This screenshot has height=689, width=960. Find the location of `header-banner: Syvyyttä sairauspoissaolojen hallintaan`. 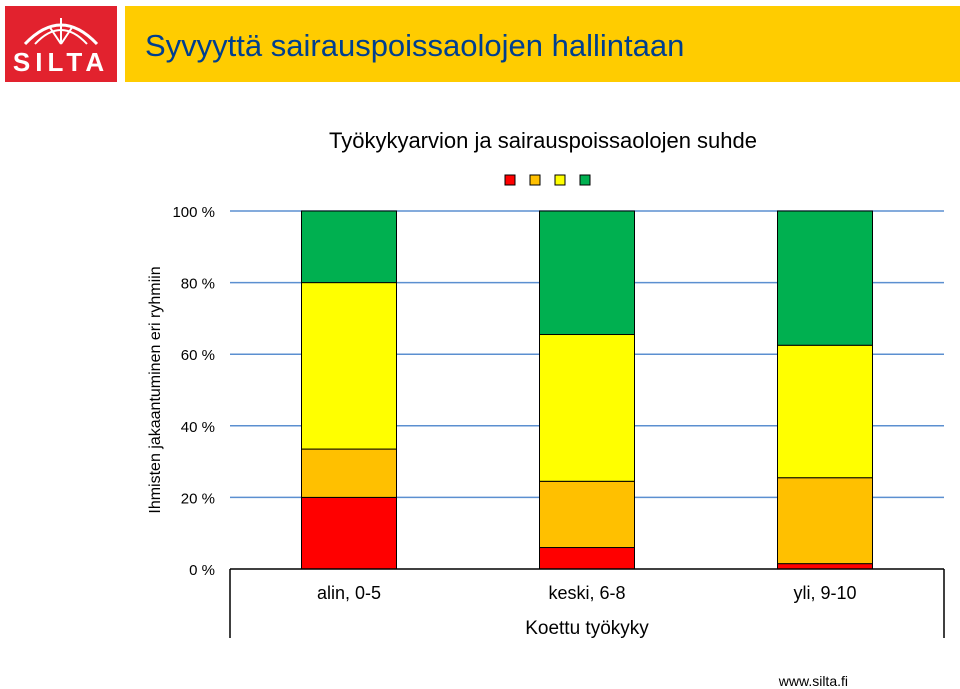

header-banner: Syvyyttä sairauspoissaolojen hallintaan is located at coordinates (542, 44).